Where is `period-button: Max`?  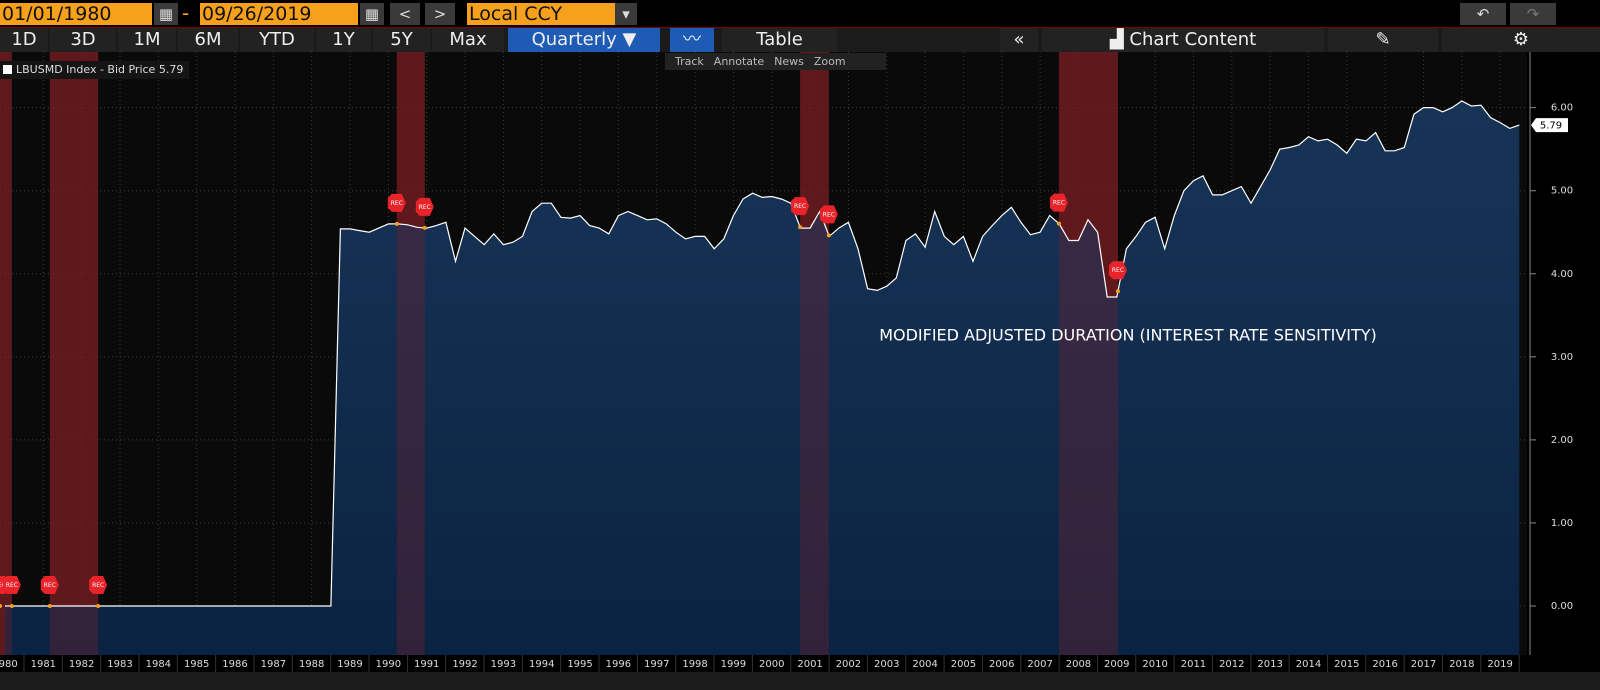 period-button: Max is located at coordinates (468, 40).